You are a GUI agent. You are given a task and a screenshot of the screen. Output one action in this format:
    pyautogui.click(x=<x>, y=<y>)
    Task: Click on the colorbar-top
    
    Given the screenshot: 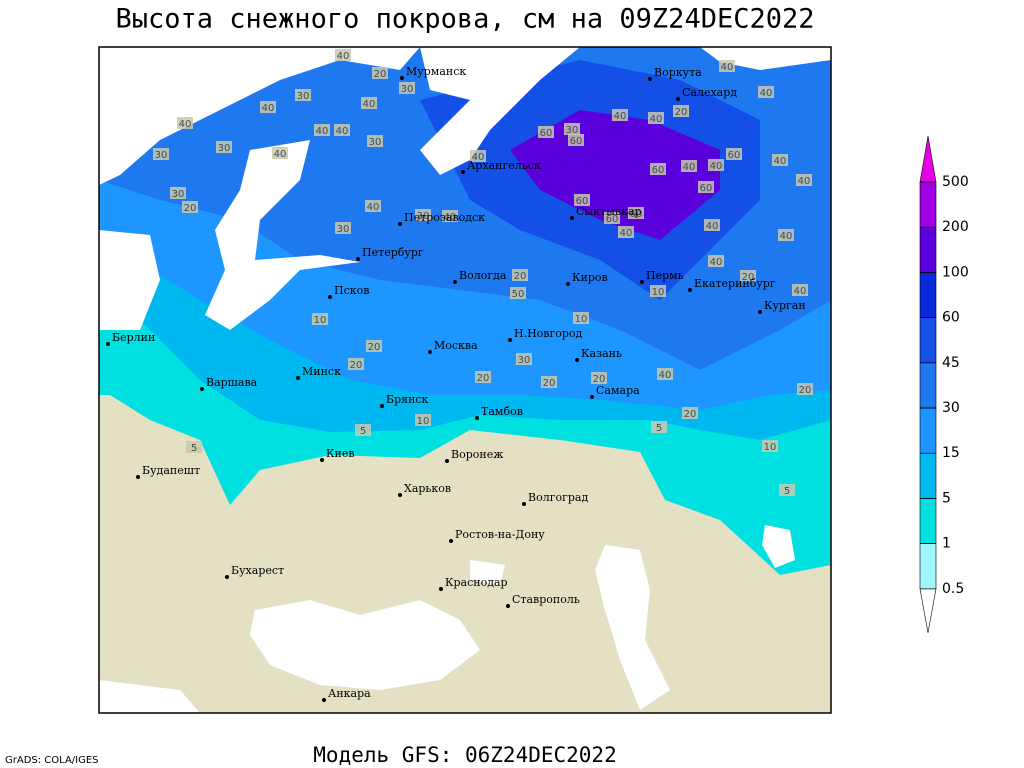 What is the action you would take?
    pyautogui.click(x=928, y=159)
    